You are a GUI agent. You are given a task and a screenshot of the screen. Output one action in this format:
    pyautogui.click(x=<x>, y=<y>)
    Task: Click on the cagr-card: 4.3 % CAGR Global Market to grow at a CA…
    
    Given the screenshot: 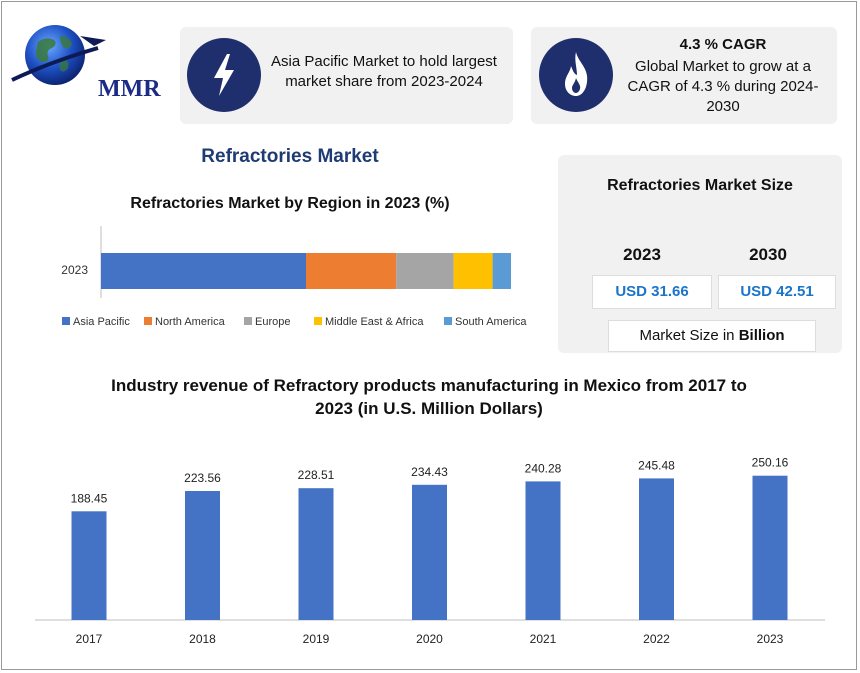 What is the action you would take?
    pyautogui.click(x=684, y=75)
    